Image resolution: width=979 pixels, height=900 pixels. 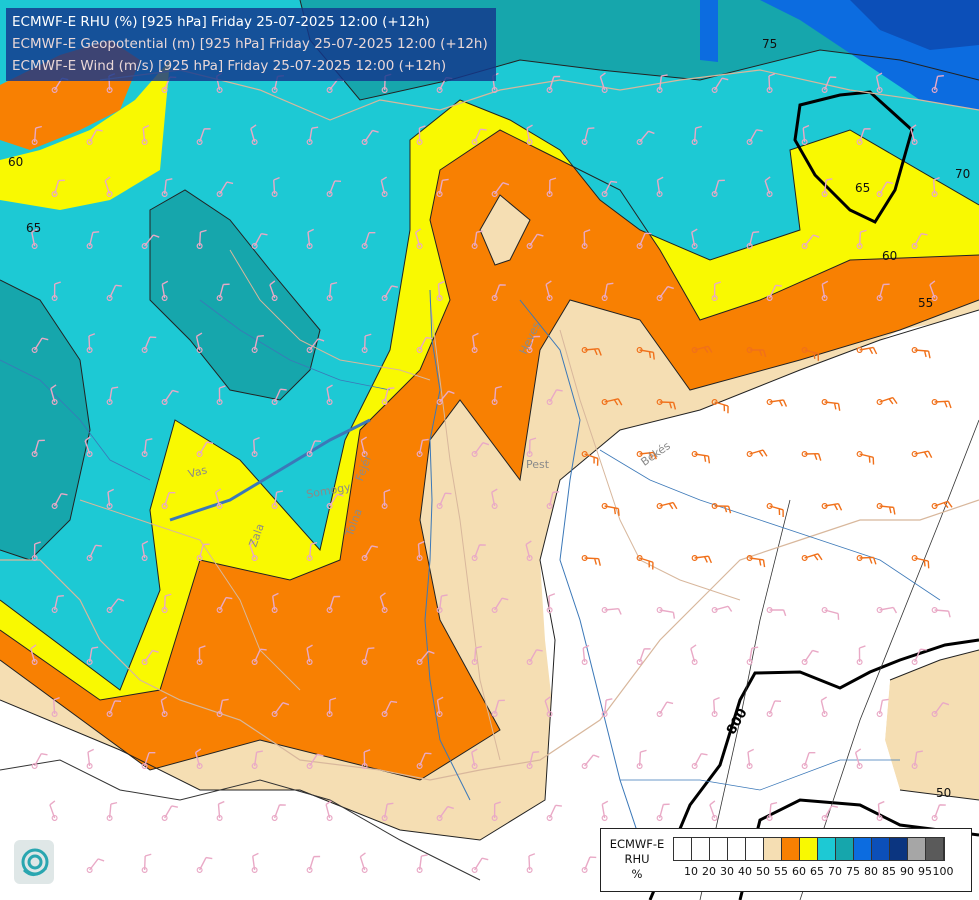 What do you see at coordinates (727, 871) in the screenshot?
I see `legend-tick-label: 30` at bounding box center [727, 871].